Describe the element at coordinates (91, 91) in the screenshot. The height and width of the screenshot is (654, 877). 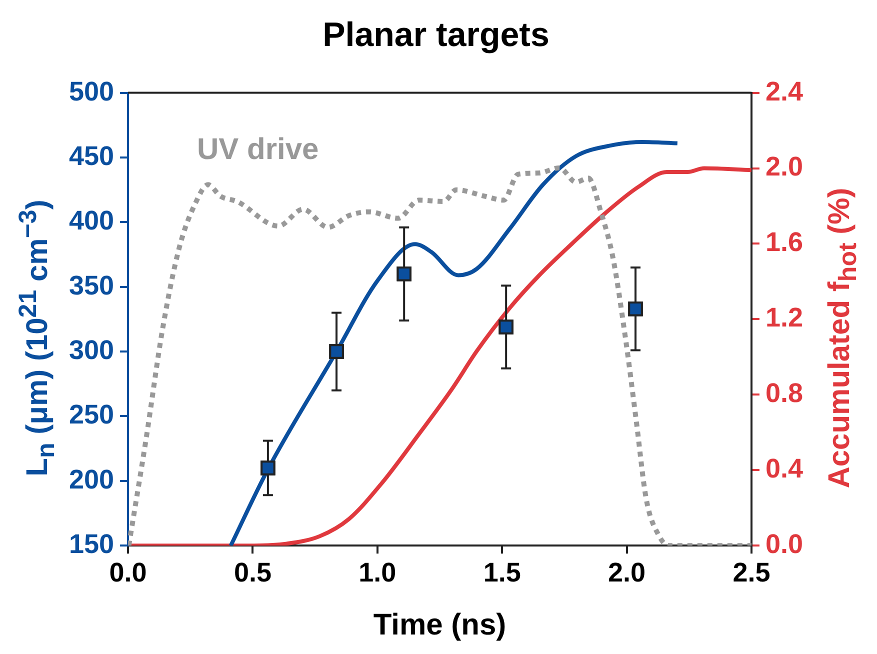
I see `y-tick-label: 500` at that location.